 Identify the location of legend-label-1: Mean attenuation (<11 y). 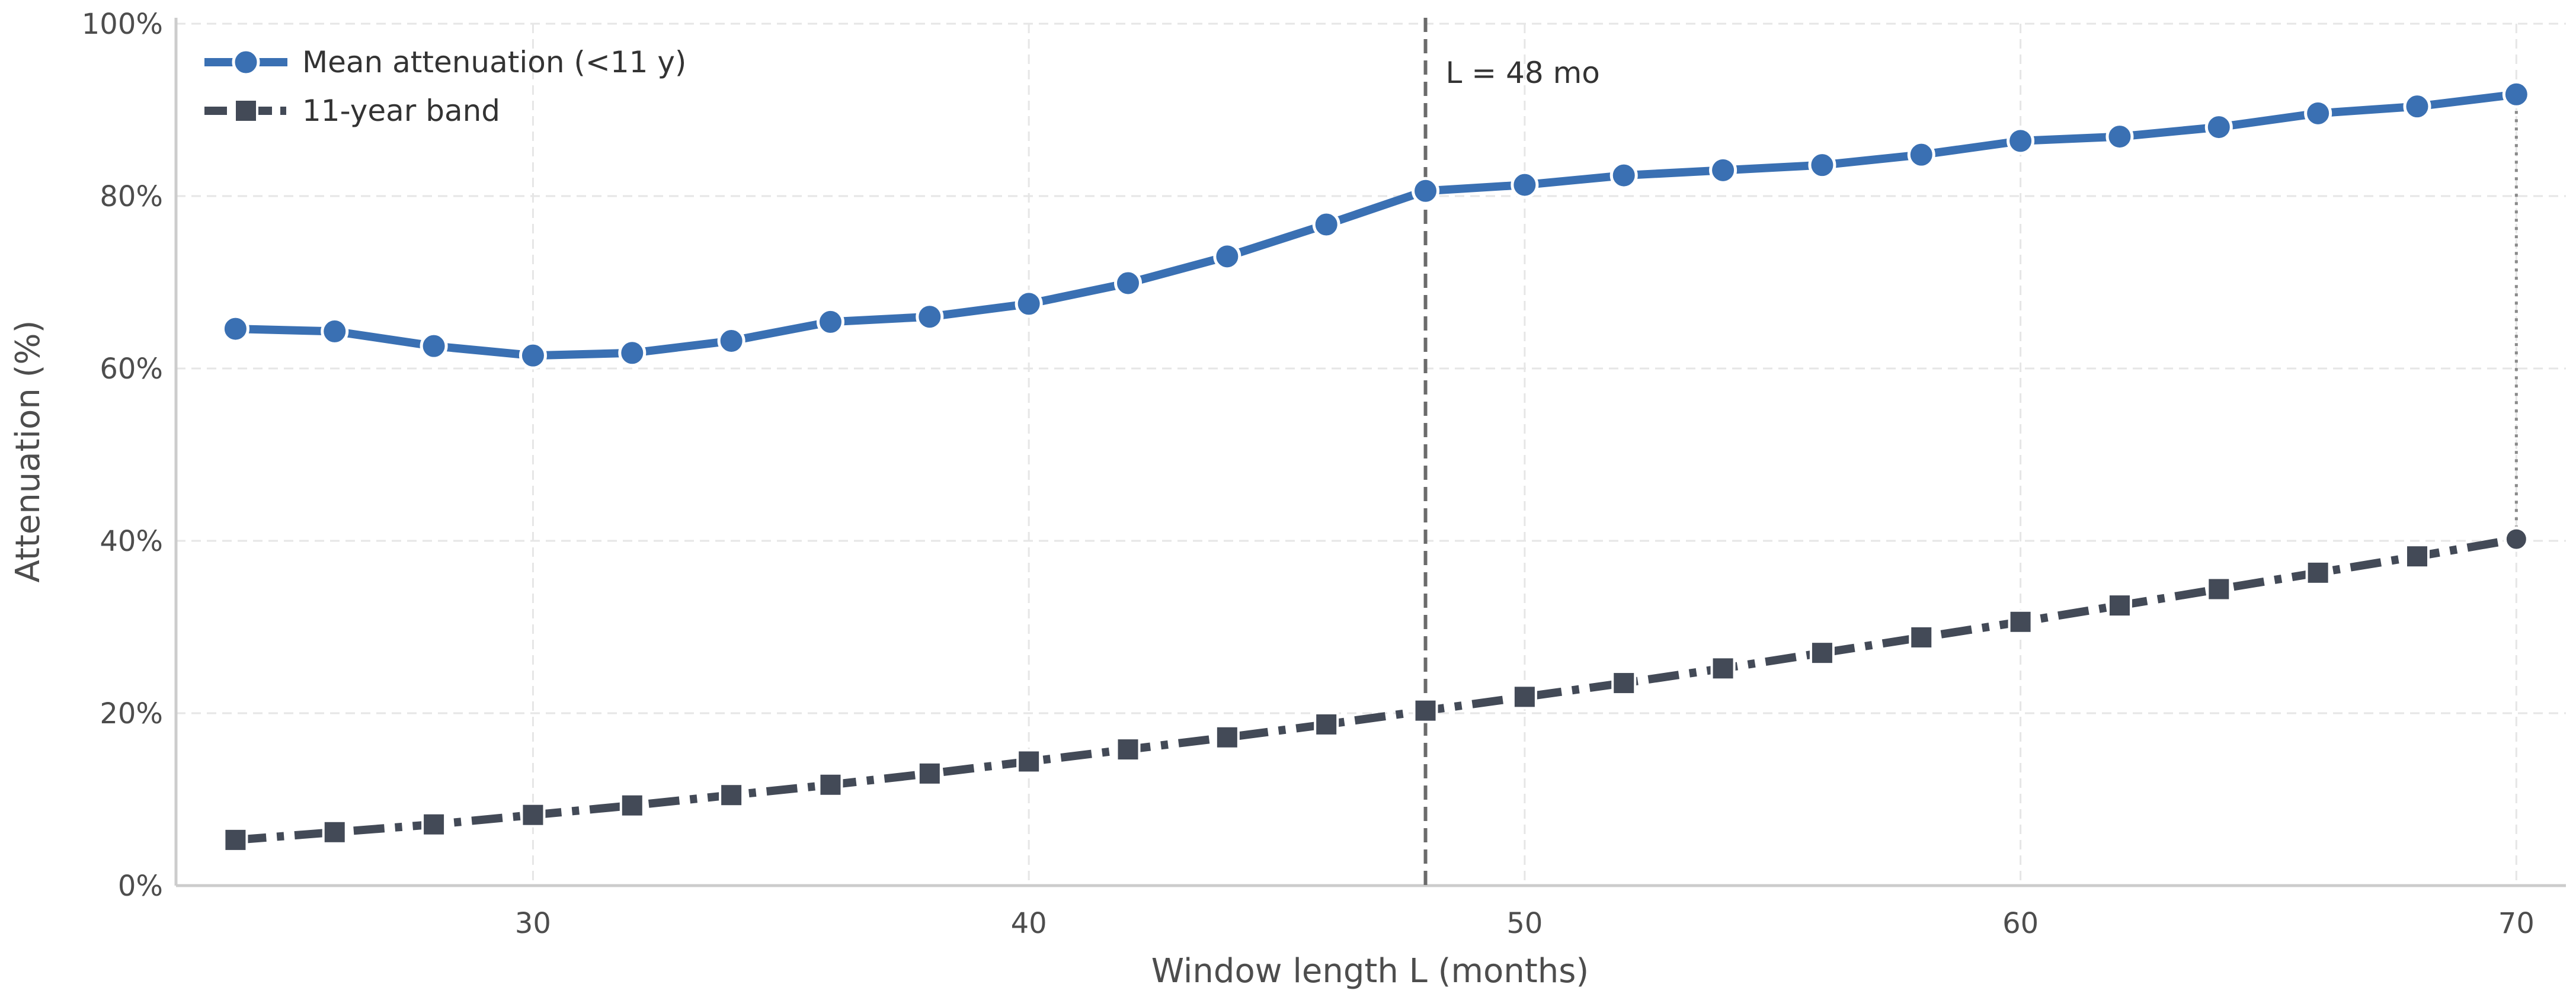
(494, 62).